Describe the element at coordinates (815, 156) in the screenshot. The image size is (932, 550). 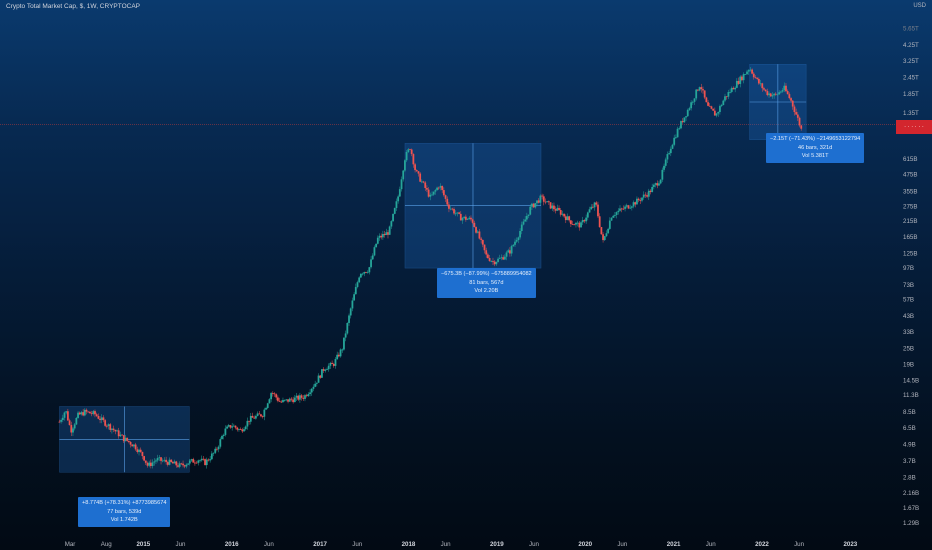
I see `measurement-volume: Vol 5.381T` at that location.